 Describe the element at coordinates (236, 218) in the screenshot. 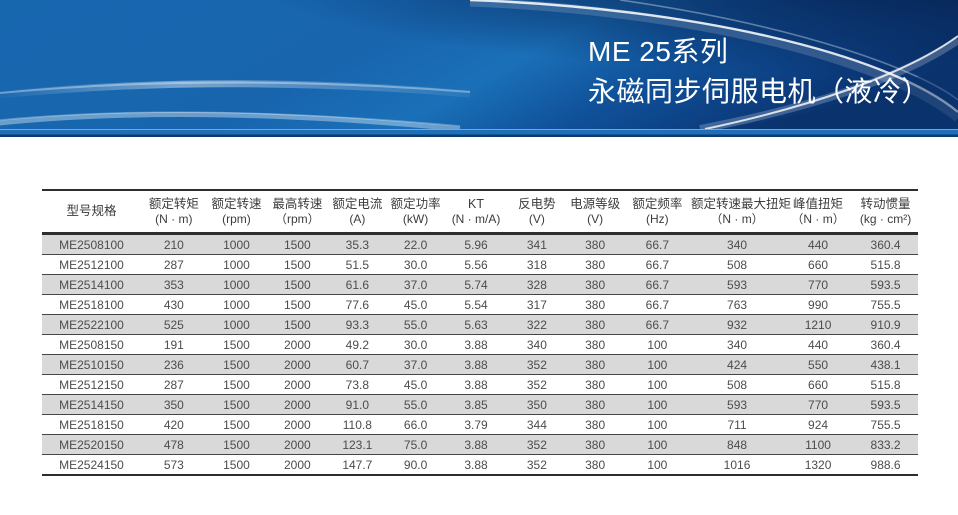

I see `column-unit: (rpm)` at that location.